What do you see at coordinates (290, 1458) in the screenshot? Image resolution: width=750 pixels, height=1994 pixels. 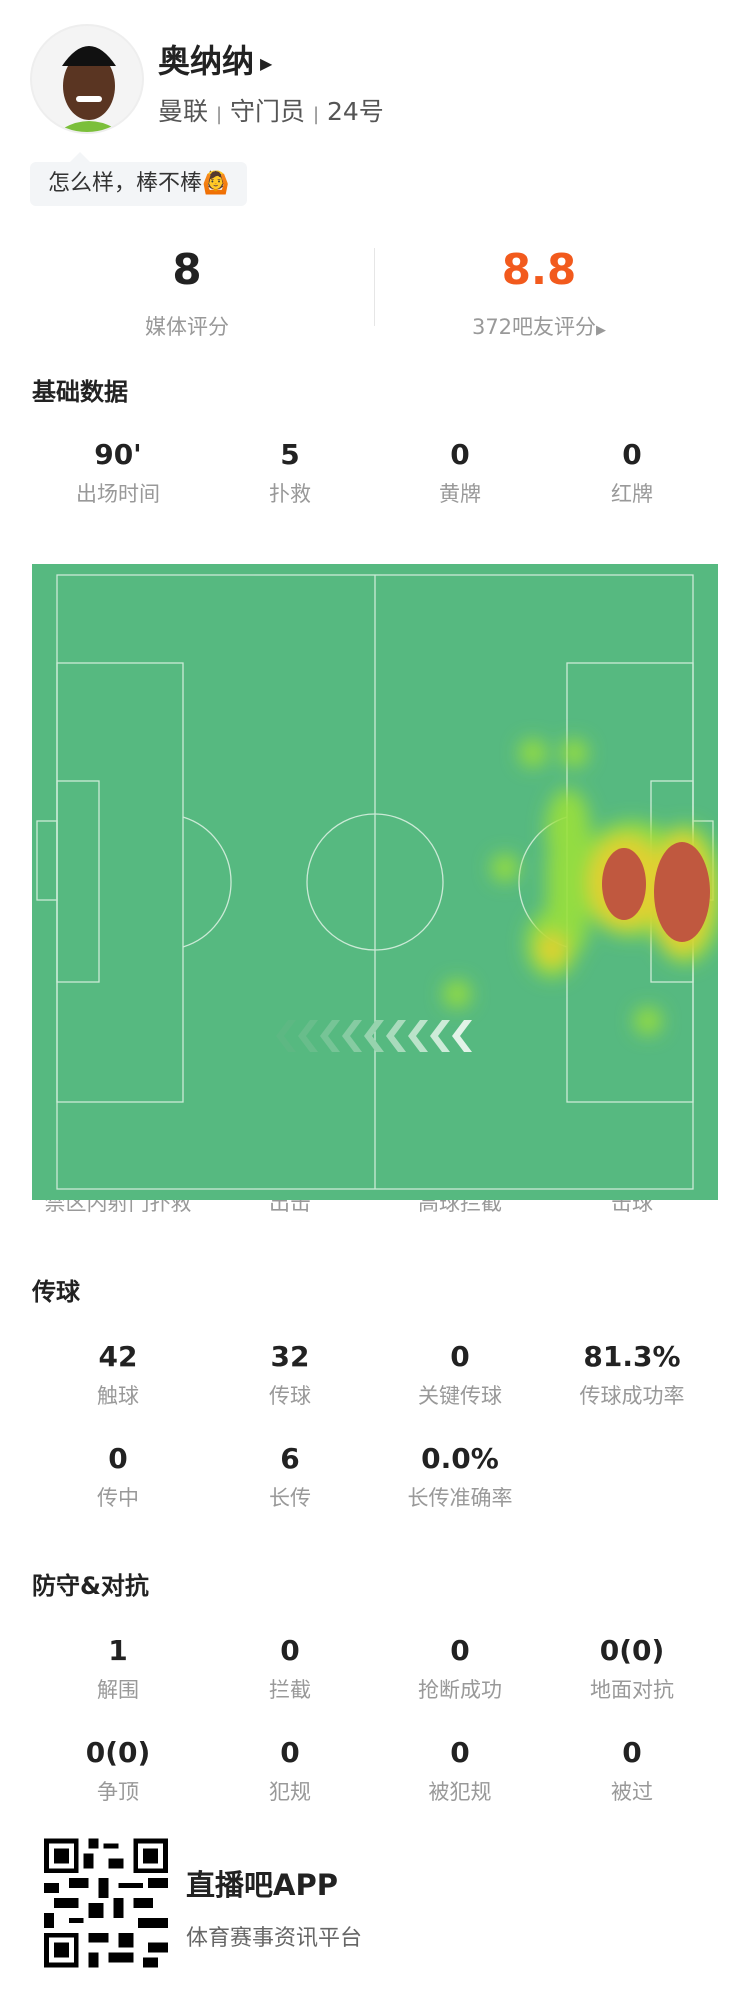 I see `stat-value: 6` at bounding box center [290, 1458].